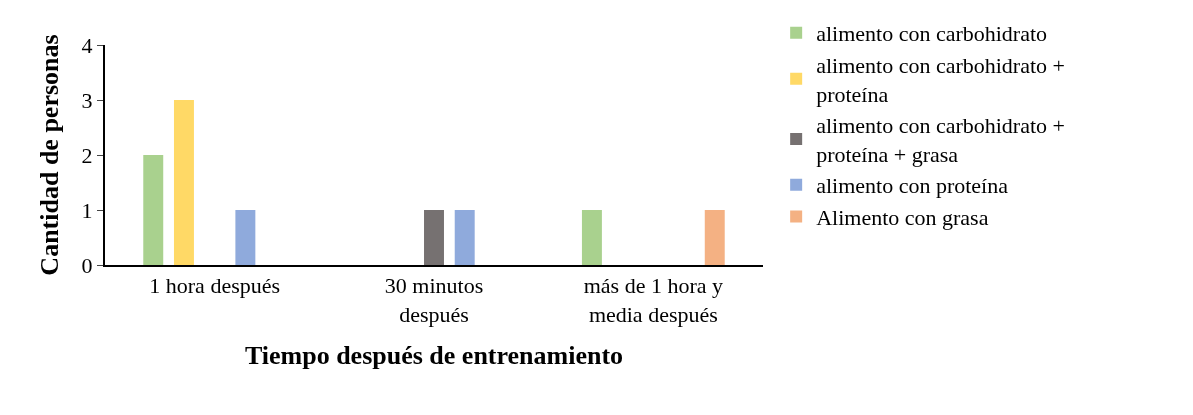 The height and width of the screenshot is (415, 1193). Describe the element at coordinates (87, 155) in the screenshot. I see `y-tick-label: 2` at that location.